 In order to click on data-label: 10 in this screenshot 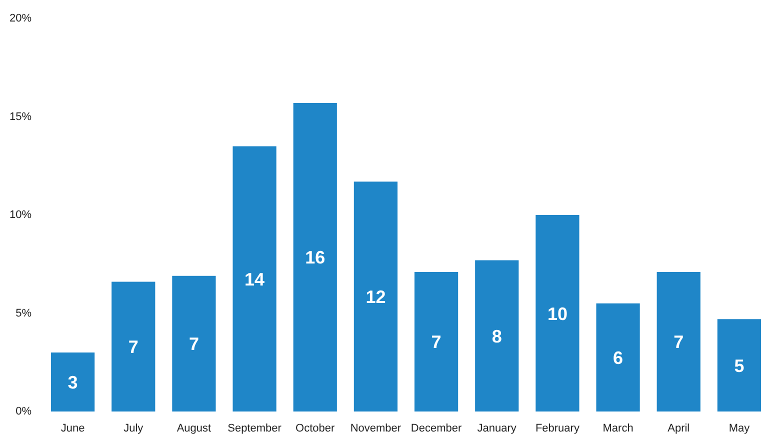, I will do `click(557, 314)`.